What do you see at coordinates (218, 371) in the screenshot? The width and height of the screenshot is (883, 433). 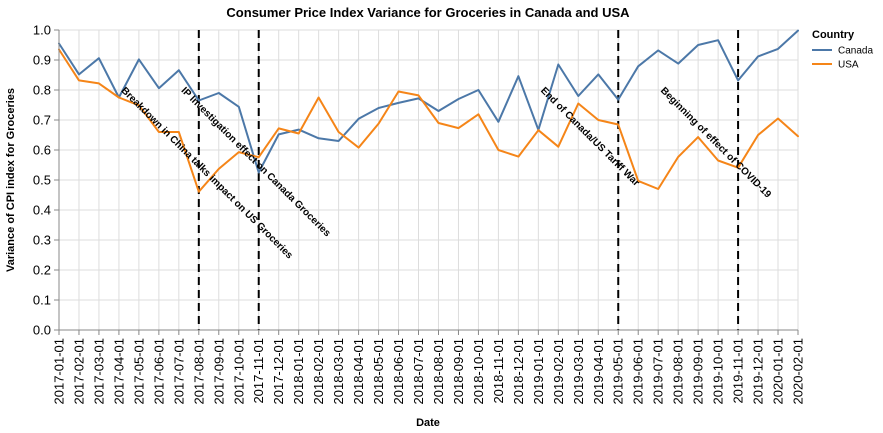 I see `x-tick-label: 2017-09-01` at bounding box center [218, 371].